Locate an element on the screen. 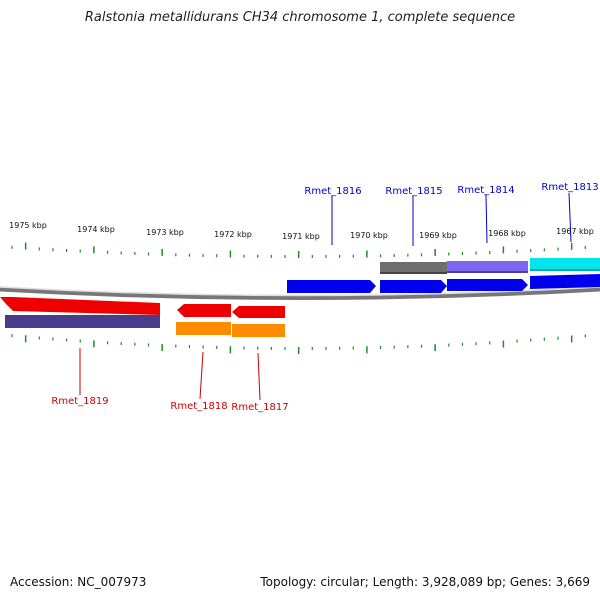 This screenshot has width=600, height=600. gene-label-rmet-1815: Rmet_1815 is located at coordinates (413, 191).